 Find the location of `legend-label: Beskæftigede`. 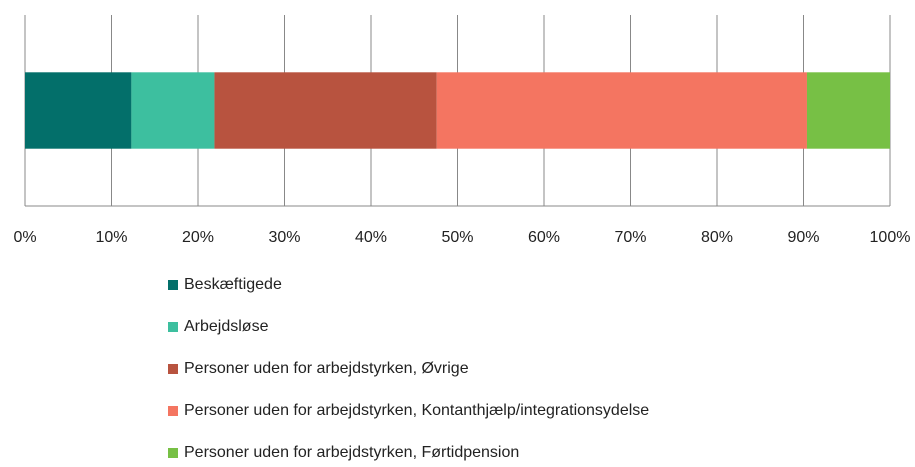

legend-label: Beskæftigede is located at coordinates (233, 284).